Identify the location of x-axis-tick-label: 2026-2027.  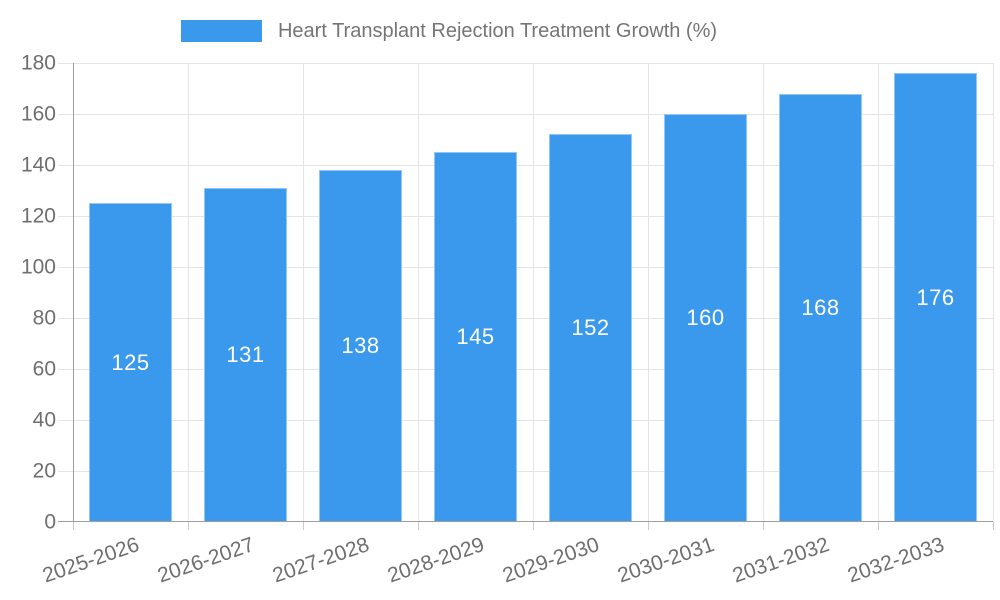
(205, 560).